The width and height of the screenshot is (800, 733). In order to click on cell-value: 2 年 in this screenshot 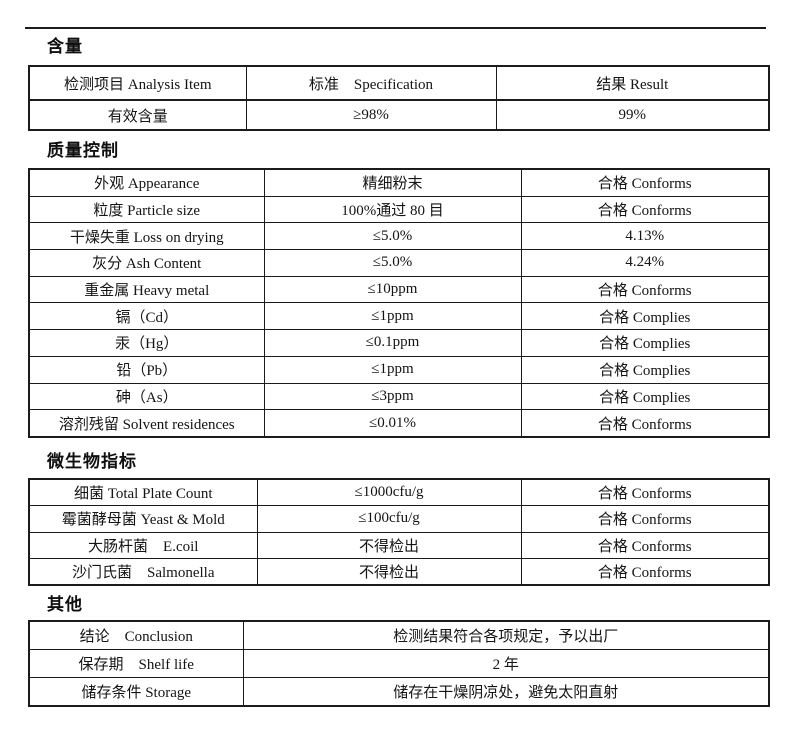, I will do `click(506, 663)`.